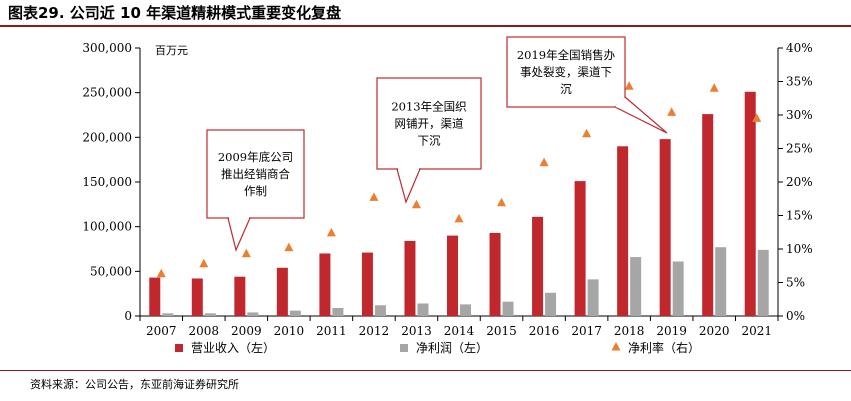  What do you see at coordinates (374, 331) in the screenshot?
I see `x-tick-label: 2012` at bounding box center [374, 331].